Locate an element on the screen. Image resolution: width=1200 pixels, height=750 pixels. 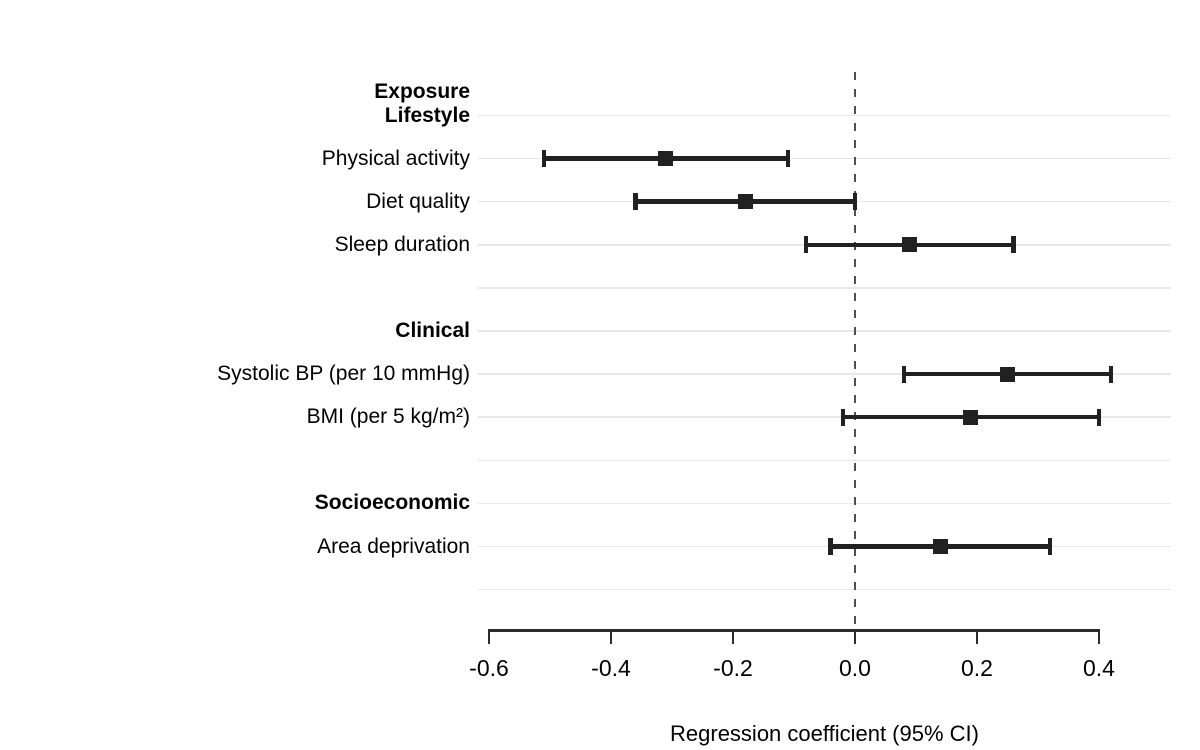
x-axis-tick-label: -0.2 is located at coordinates (733, 668).